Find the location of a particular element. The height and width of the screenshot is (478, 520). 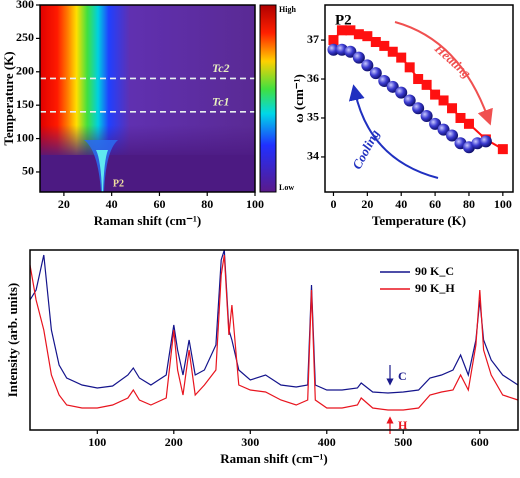

cooling-arrow is located at coordinates (393, 131).